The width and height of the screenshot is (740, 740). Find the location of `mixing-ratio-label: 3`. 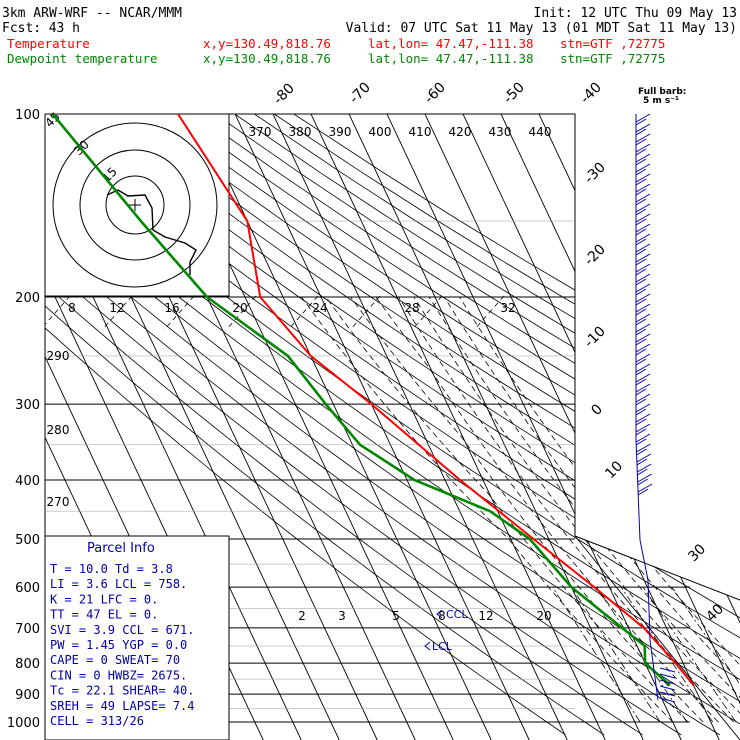

mixing-ratio-label: 3 is located at coordinates (342, 616).